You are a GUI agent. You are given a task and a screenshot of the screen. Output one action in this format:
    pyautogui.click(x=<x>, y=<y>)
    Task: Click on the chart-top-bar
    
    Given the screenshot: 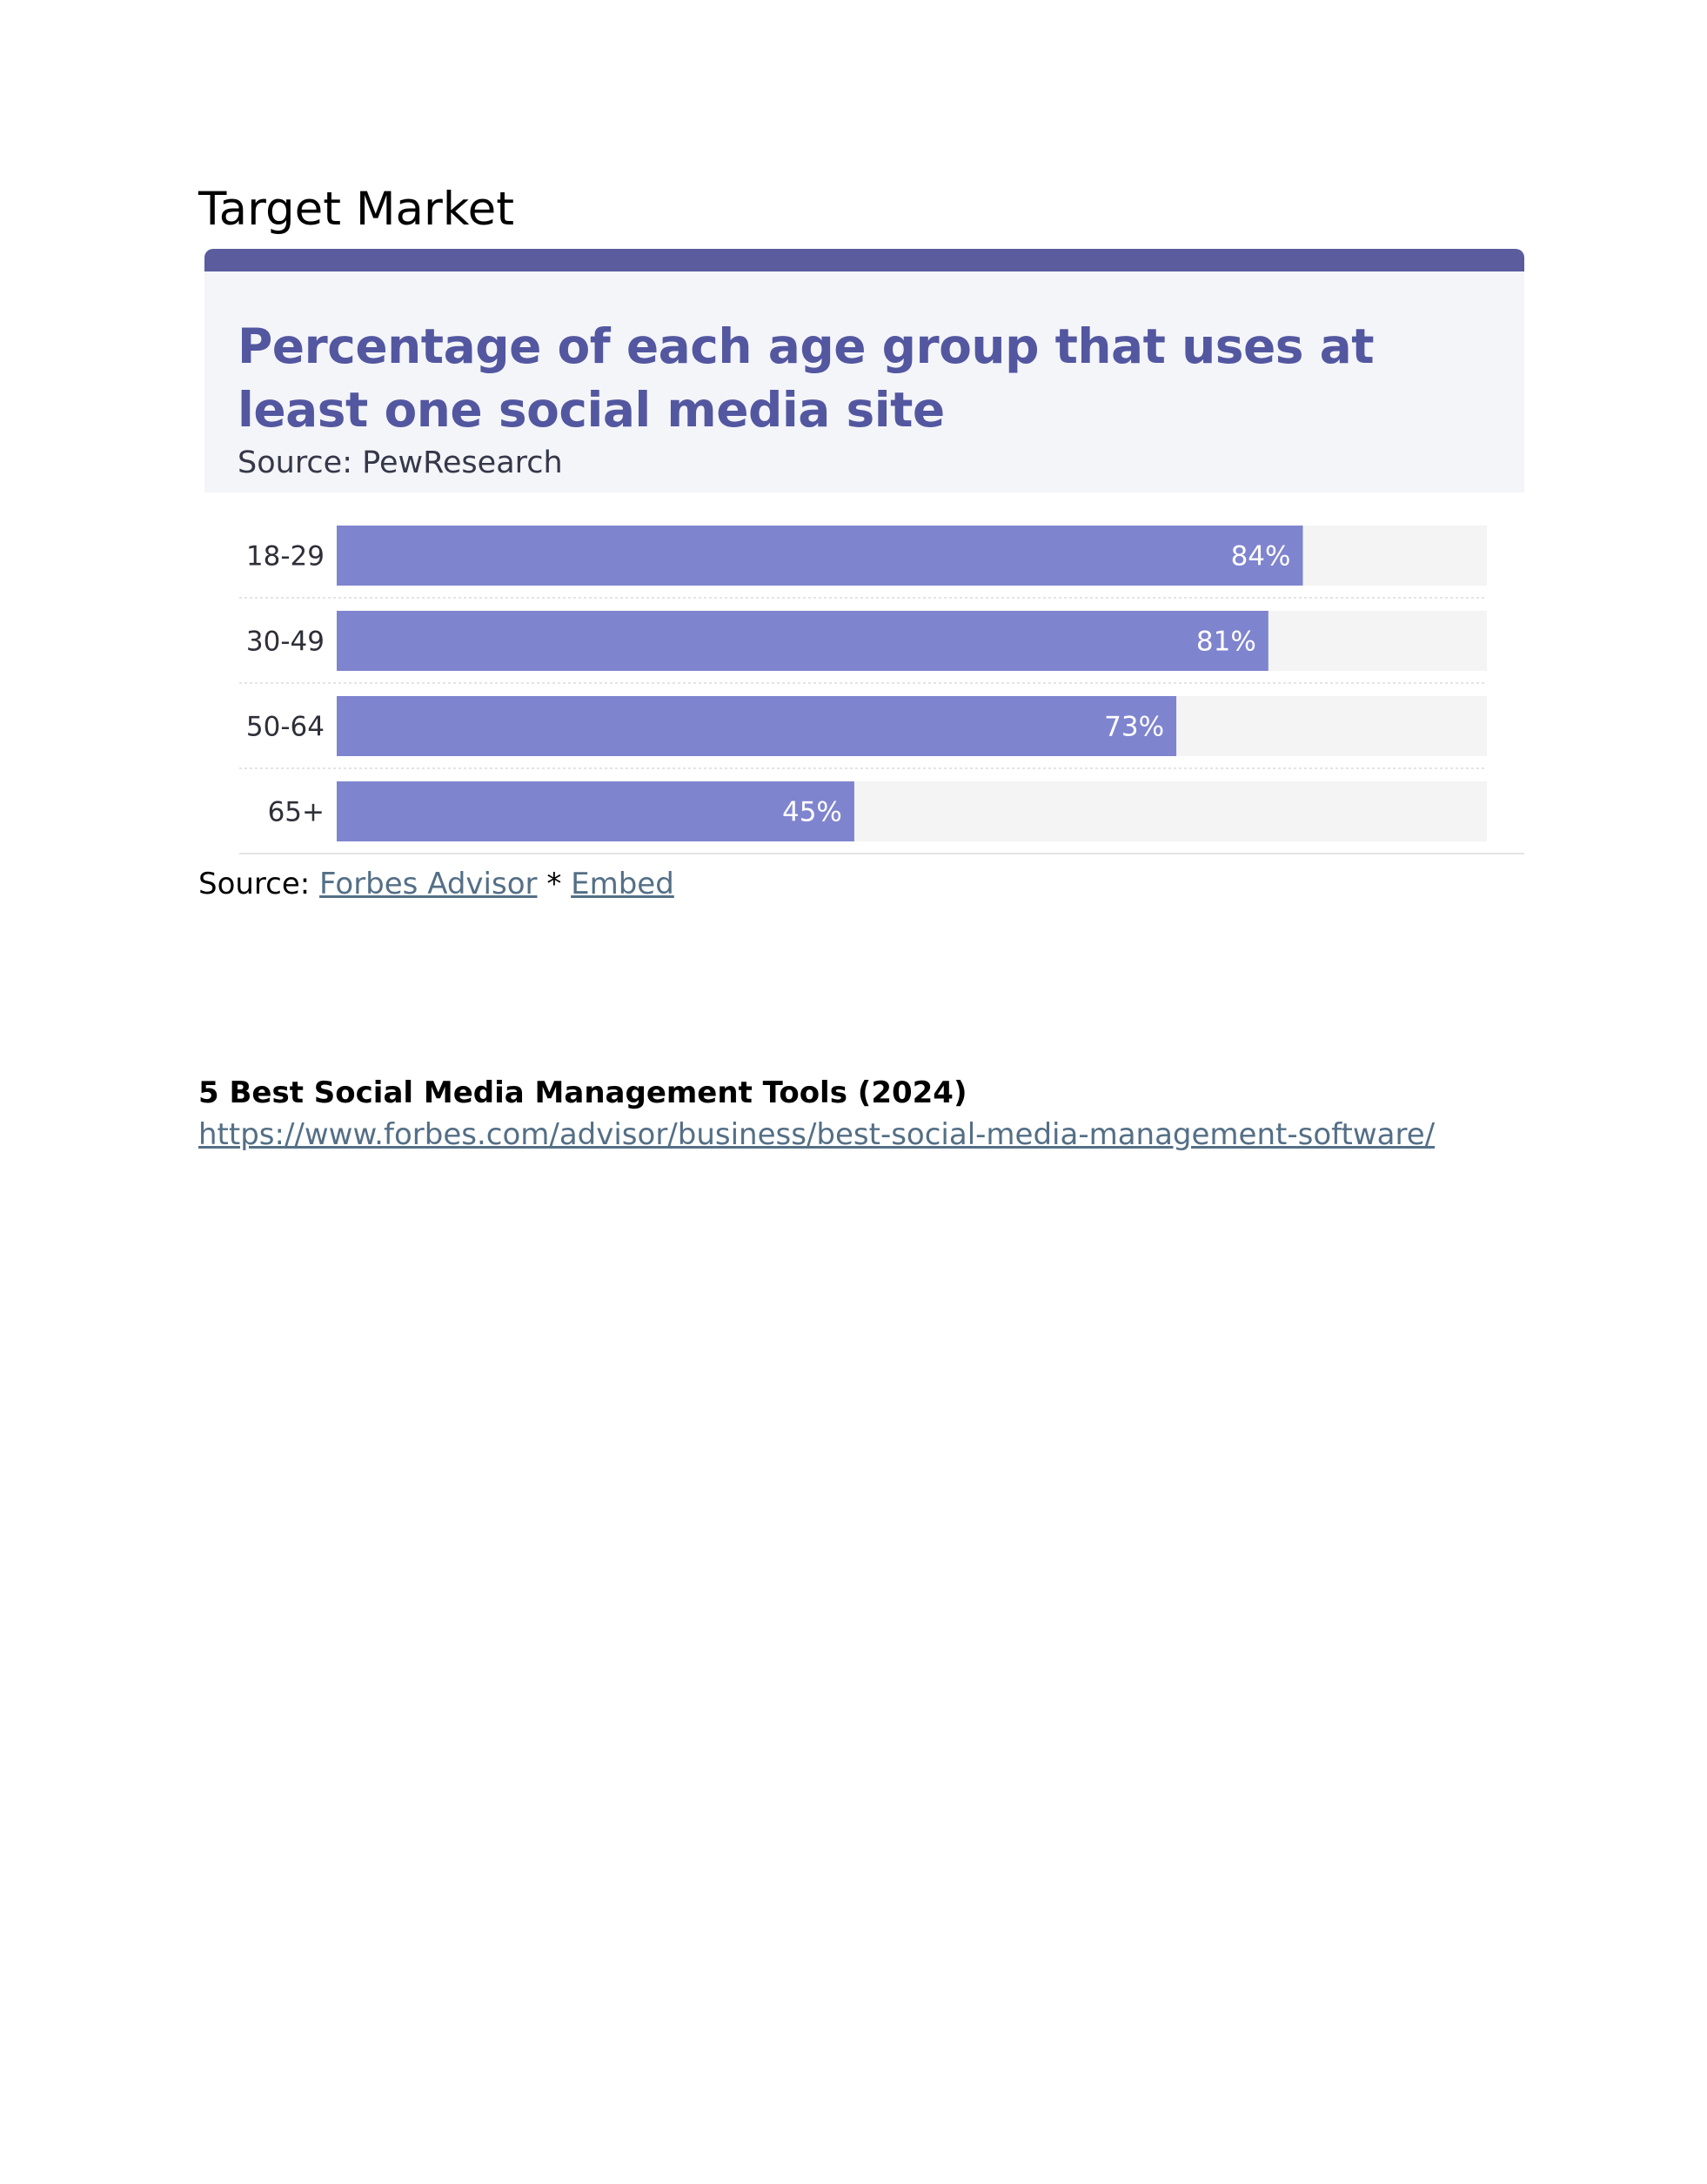 What is the action you would take?
    pyautogui.click(x=864, y=260)
    